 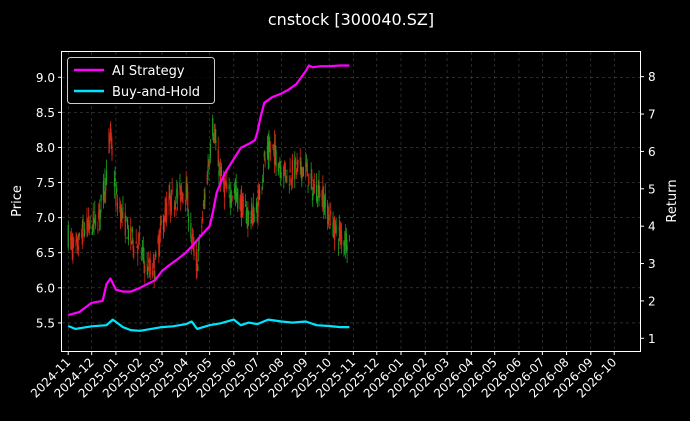 I want to click on right-tick-label: 1, so click(x=652, y=339).